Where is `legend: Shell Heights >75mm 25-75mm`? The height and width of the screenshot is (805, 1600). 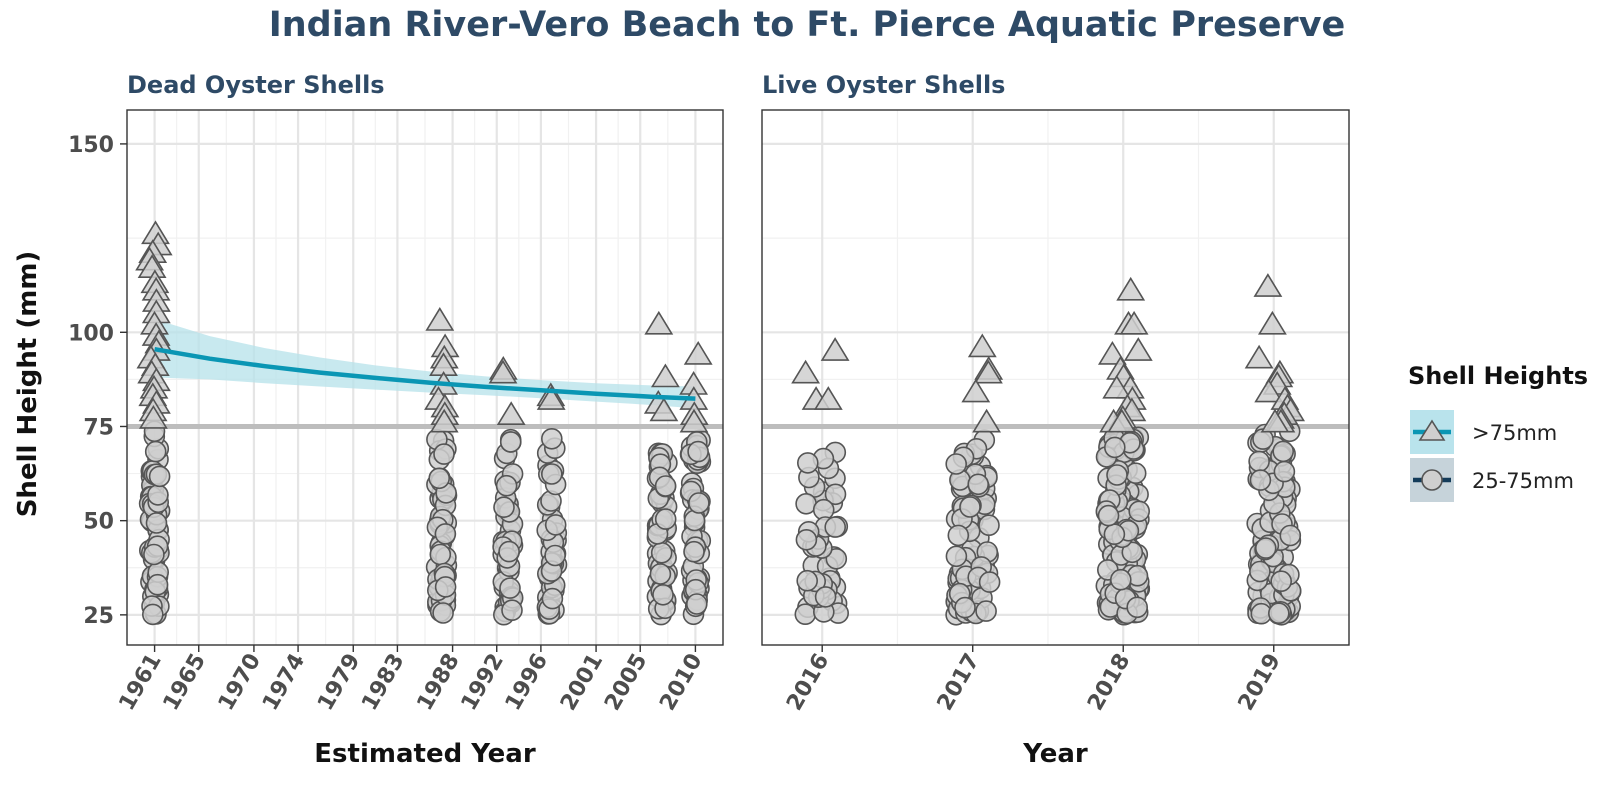
legend: Shell Heights >75mm 25-75mm is located at coordinates (1498, 432).